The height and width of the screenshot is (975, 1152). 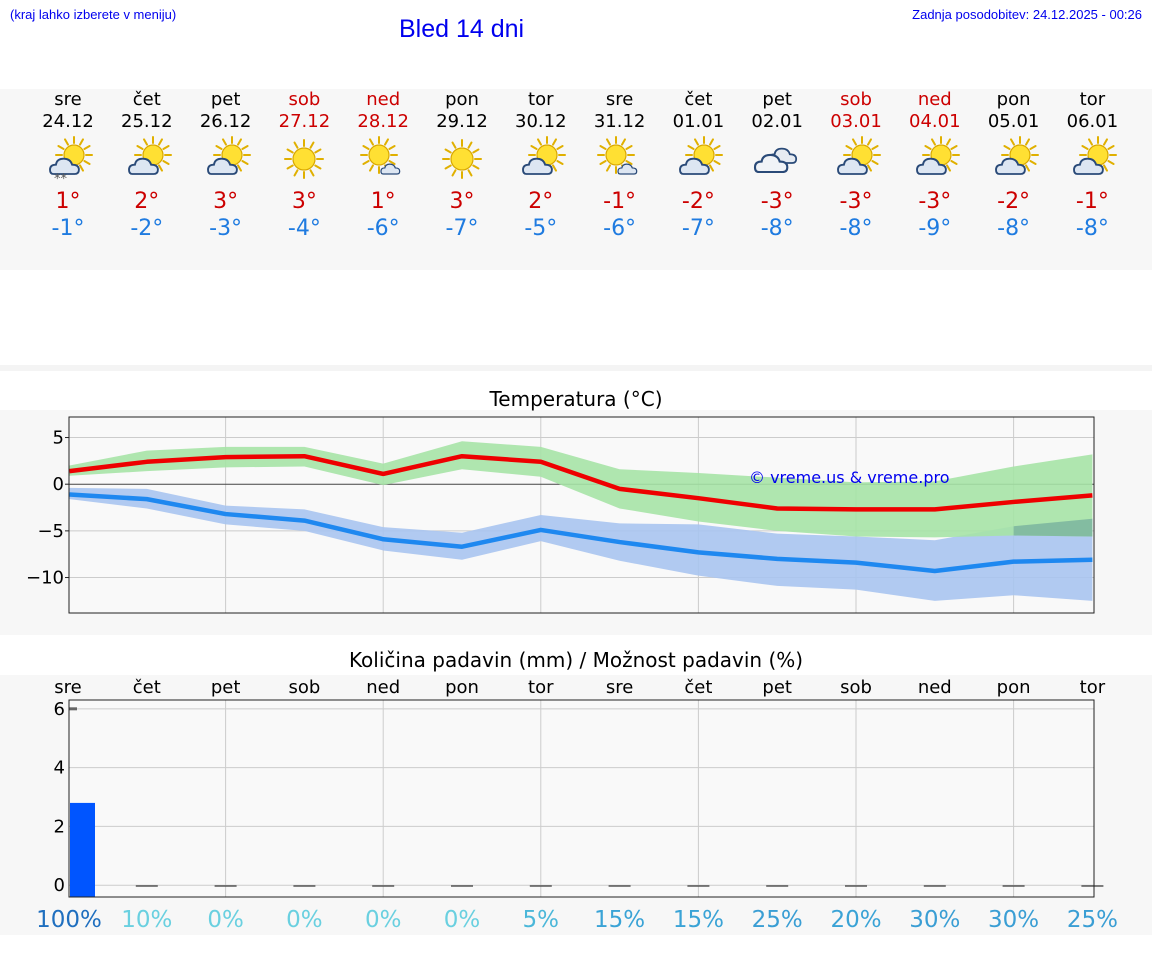 I want to click on precip-probability: 100%, so click(x=69, y=920).